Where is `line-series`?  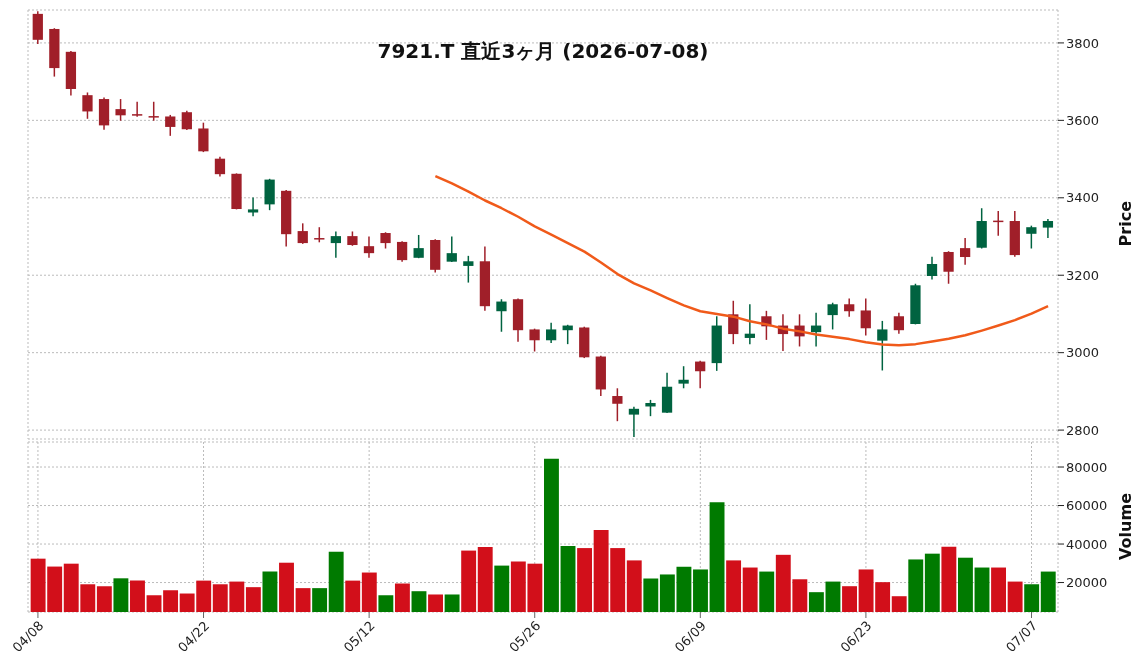
line-series is located at coordinates (742, 260).